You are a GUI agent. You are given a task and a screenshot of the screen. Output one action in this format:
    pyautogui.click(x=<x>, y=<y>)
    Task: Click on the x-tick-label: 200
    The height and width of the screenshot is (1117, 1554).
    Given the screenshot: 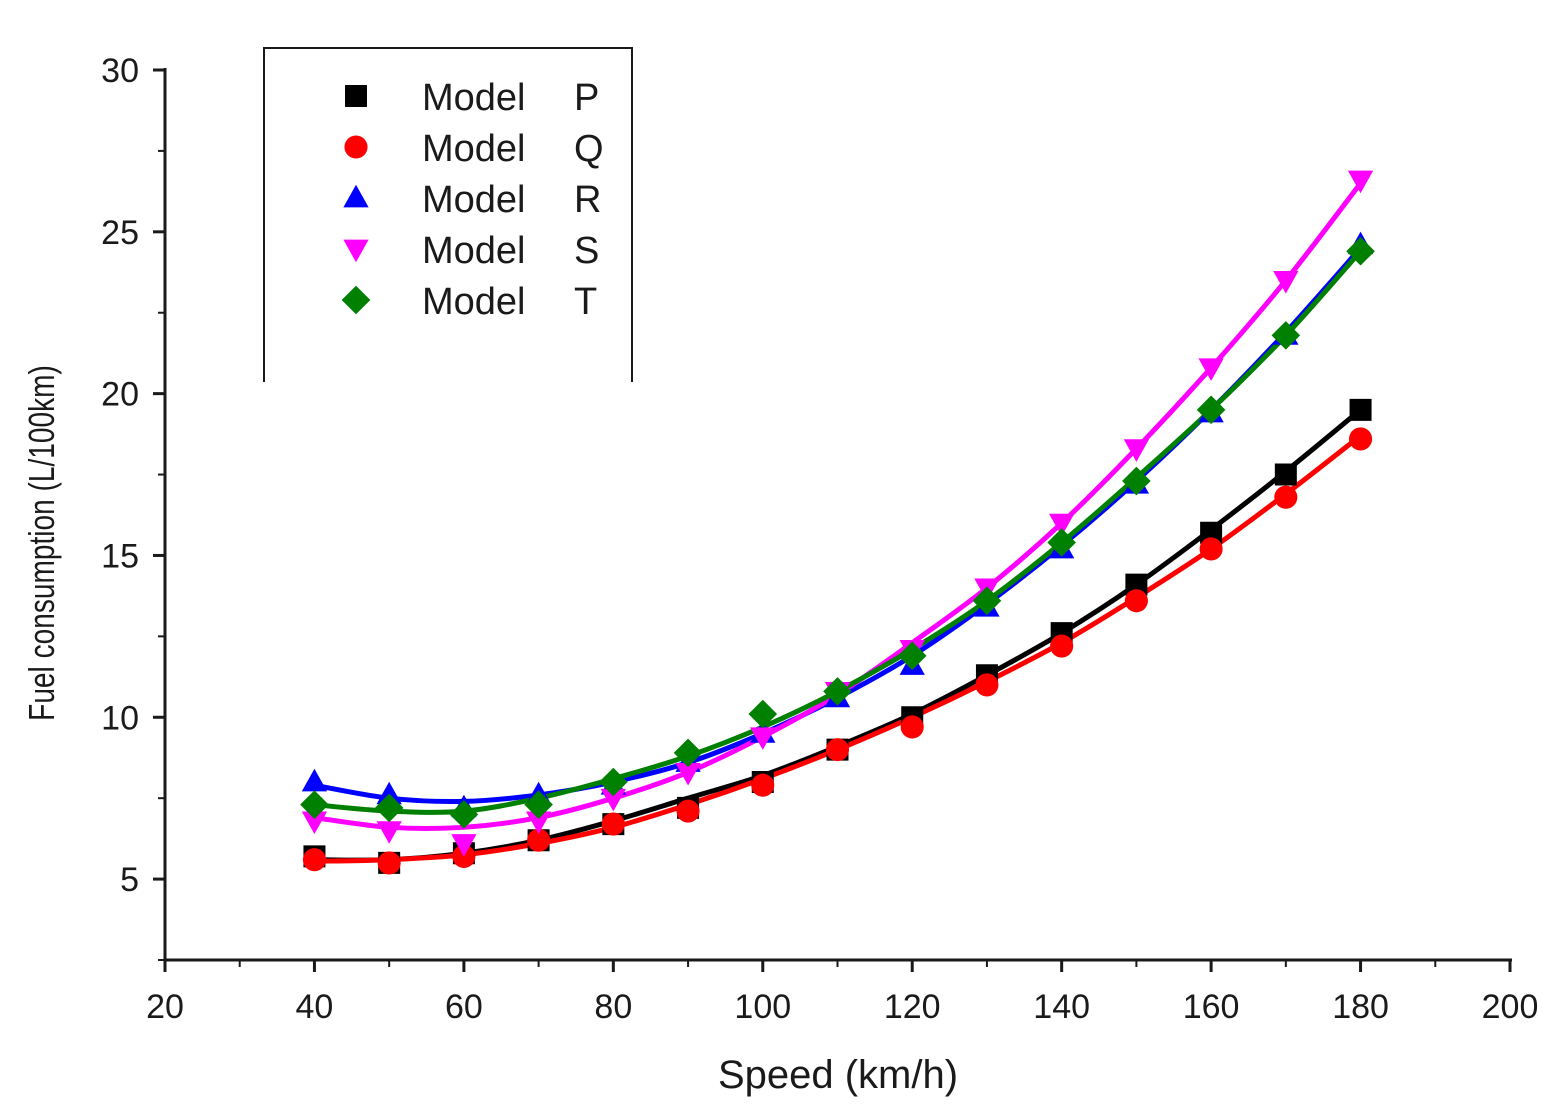 What is the action you would take?
    pyautogui.click(x=1510, y=1007)
    